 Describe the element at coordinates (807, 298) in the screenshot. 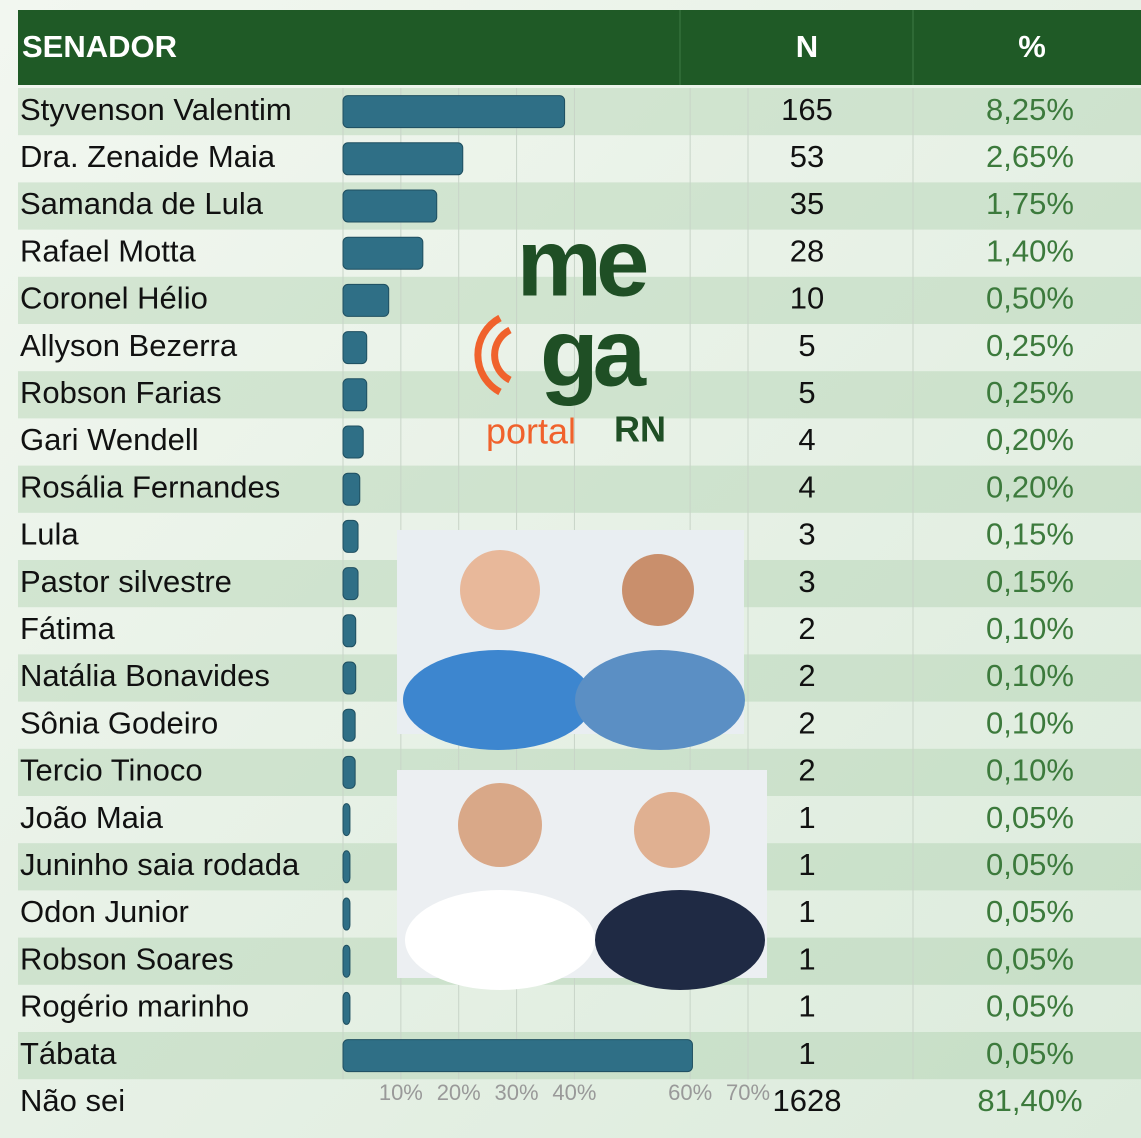

I see `row-n: 10` at that location.